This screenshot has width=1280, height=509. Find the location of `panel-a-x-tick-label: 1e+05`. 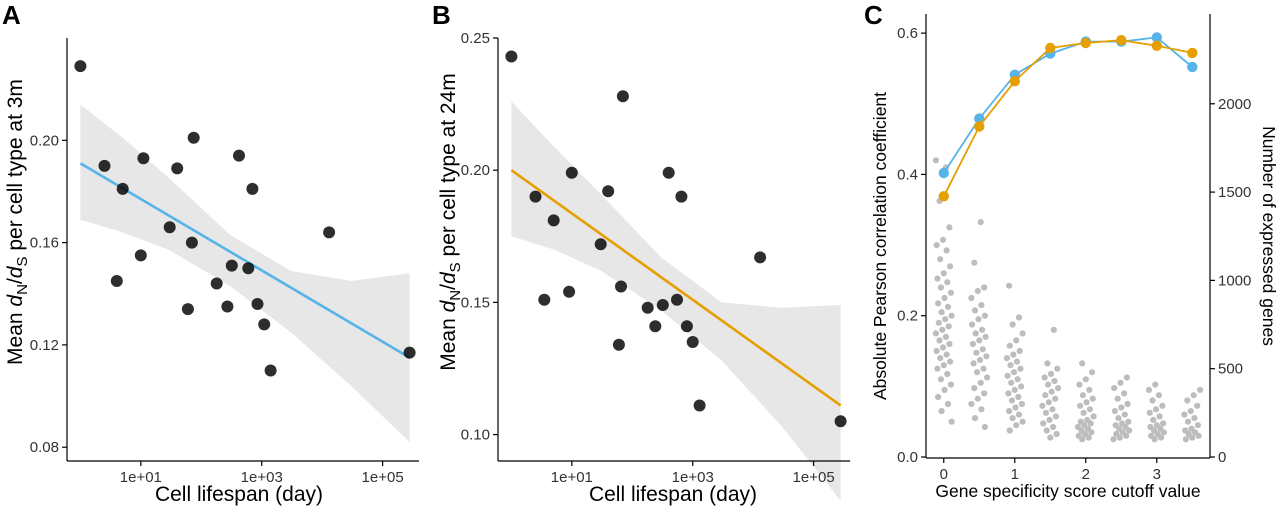

panel-a-x-tick-label: 1e+05 is located at coordinates (383, 477).